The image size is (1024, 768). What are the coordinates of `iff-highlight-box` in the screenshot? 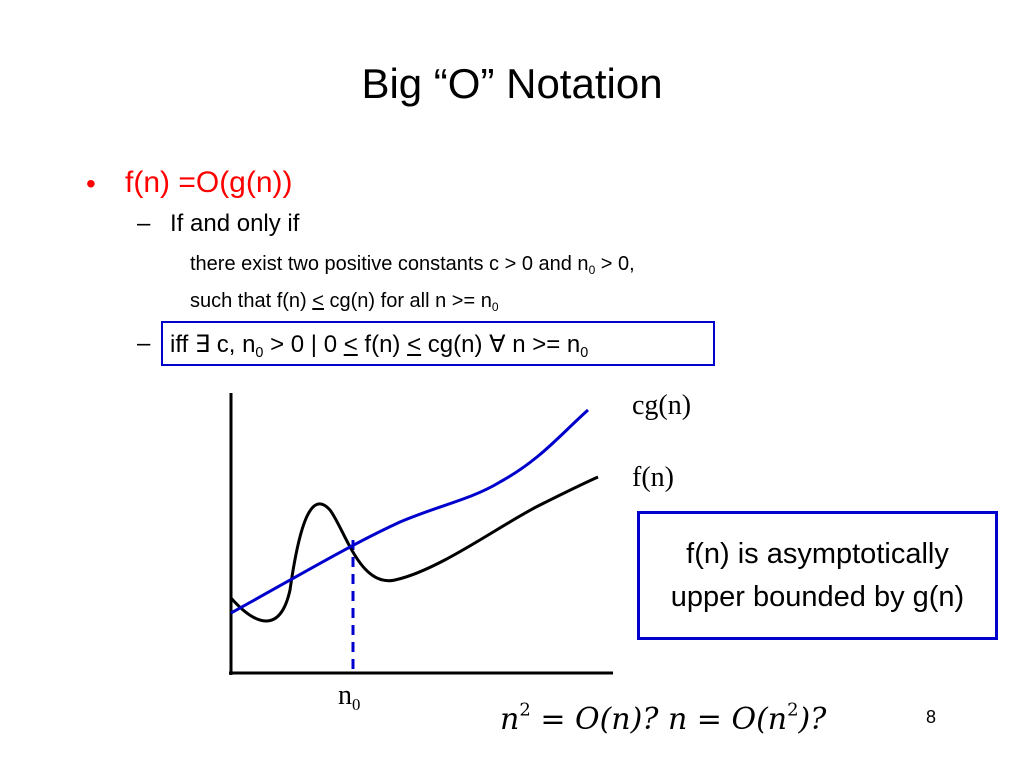 It's located at (438, 343).